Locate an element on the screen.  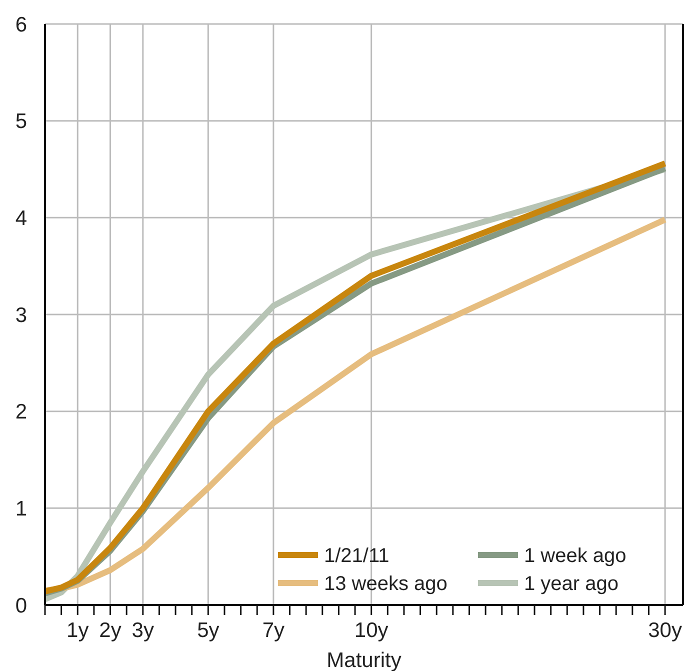
x-tick-label: 1y is located at coordinates (78, 630).